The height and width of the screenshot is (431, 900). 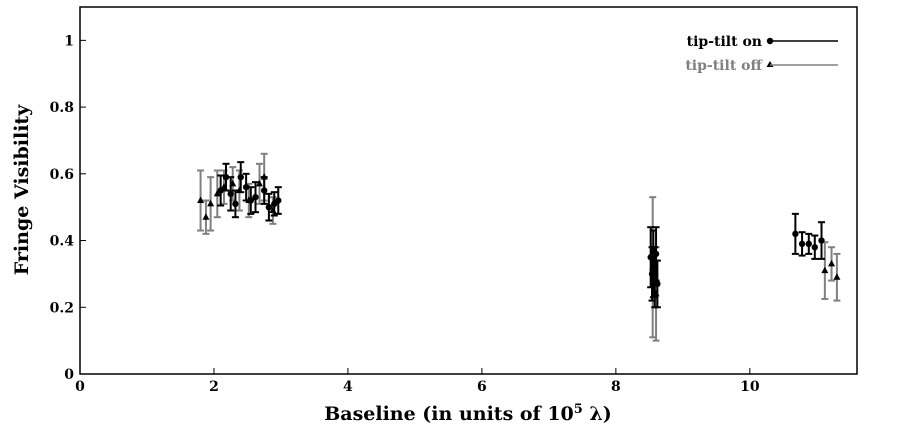 What do you see at coordinates (69, 41) in the screenshot?
I see `y-tick-label: 1` at bounding box center [69, 41].